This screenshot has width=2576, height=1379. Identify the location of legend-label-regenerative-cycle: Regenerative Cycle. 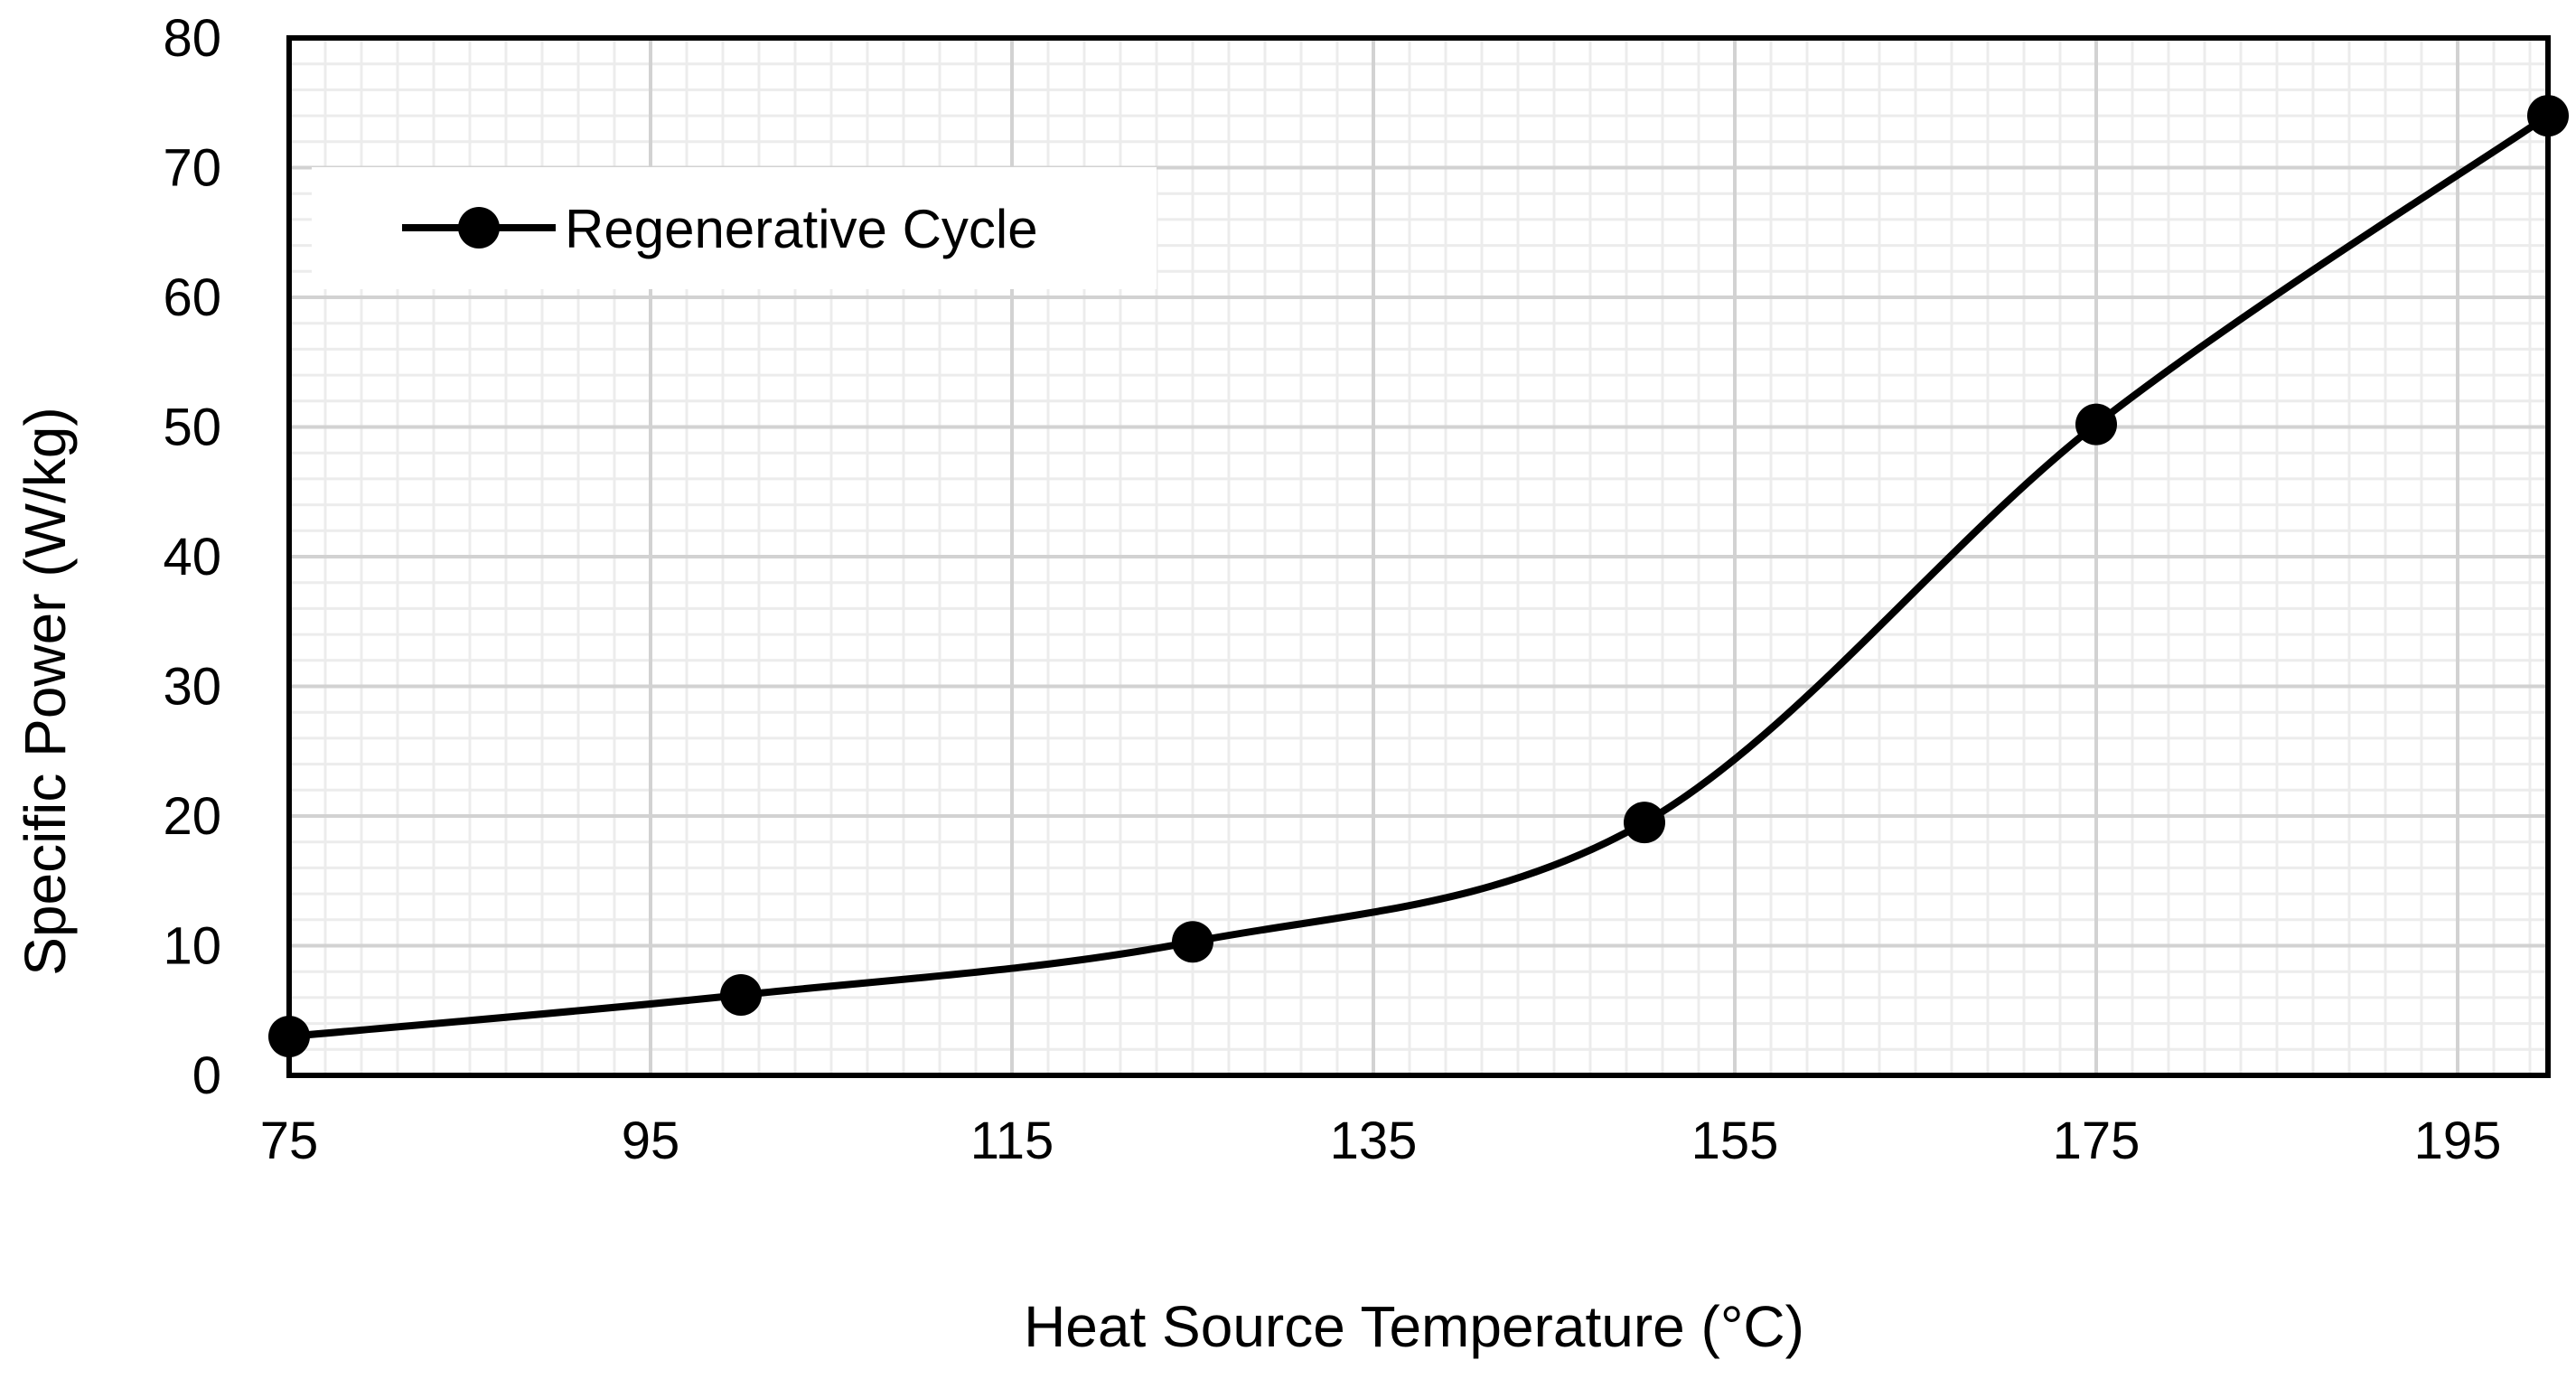
(801, 229).